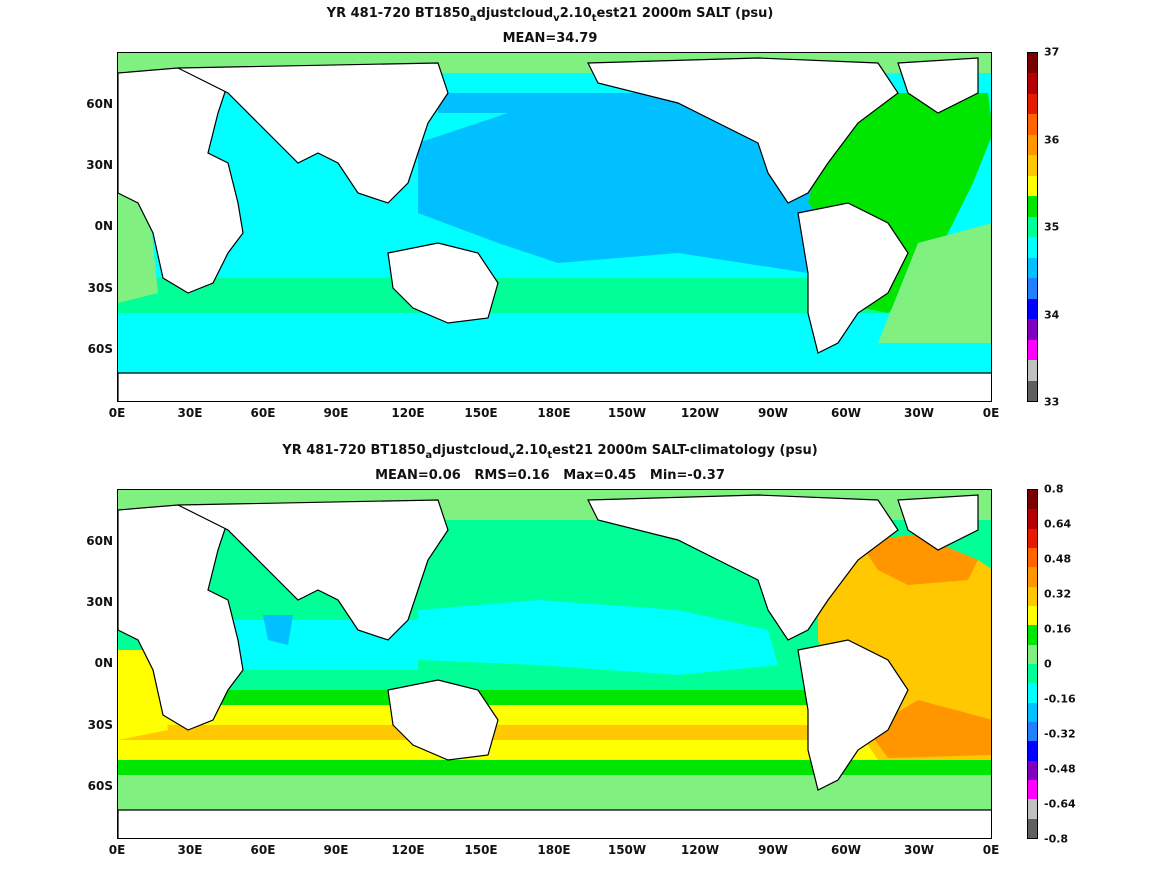 The image size is (1167, 875). What do you see at coordinates (443, 283) in the screenshot?
I see `australia` at bounding box center [443, 283].